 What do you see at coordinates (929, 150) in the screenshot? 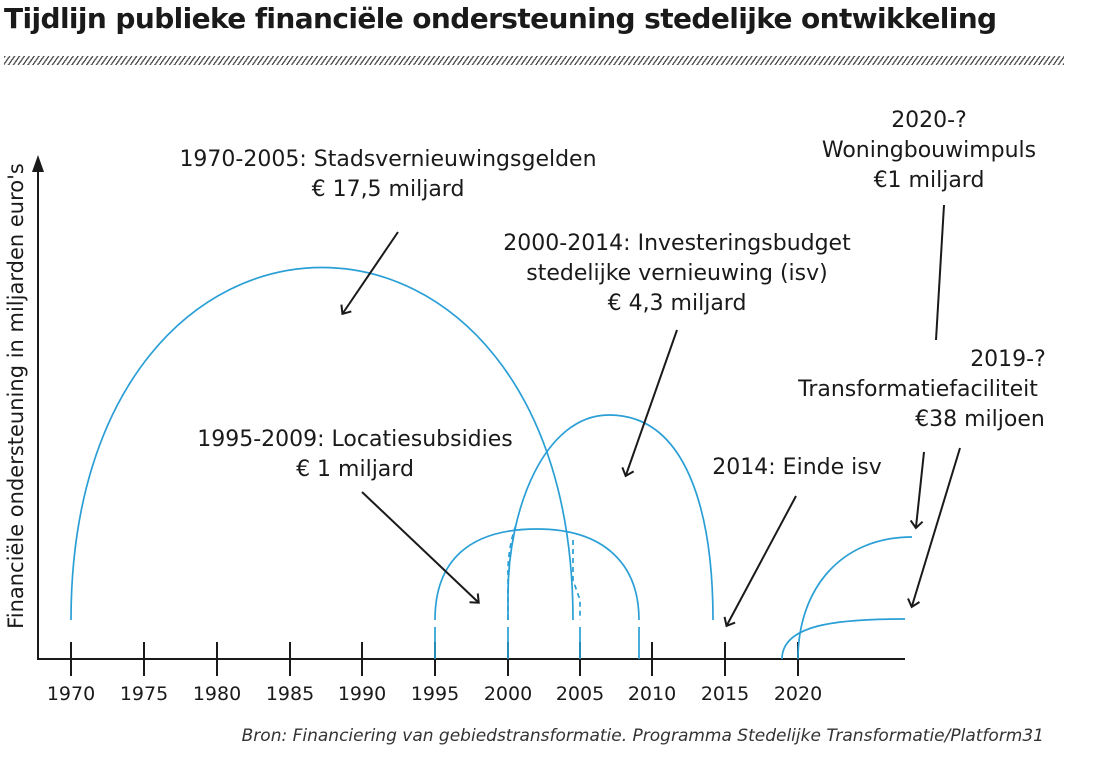
I see `label-woning-name: Woningbouwimpuls` at bounding box center [929, 150].